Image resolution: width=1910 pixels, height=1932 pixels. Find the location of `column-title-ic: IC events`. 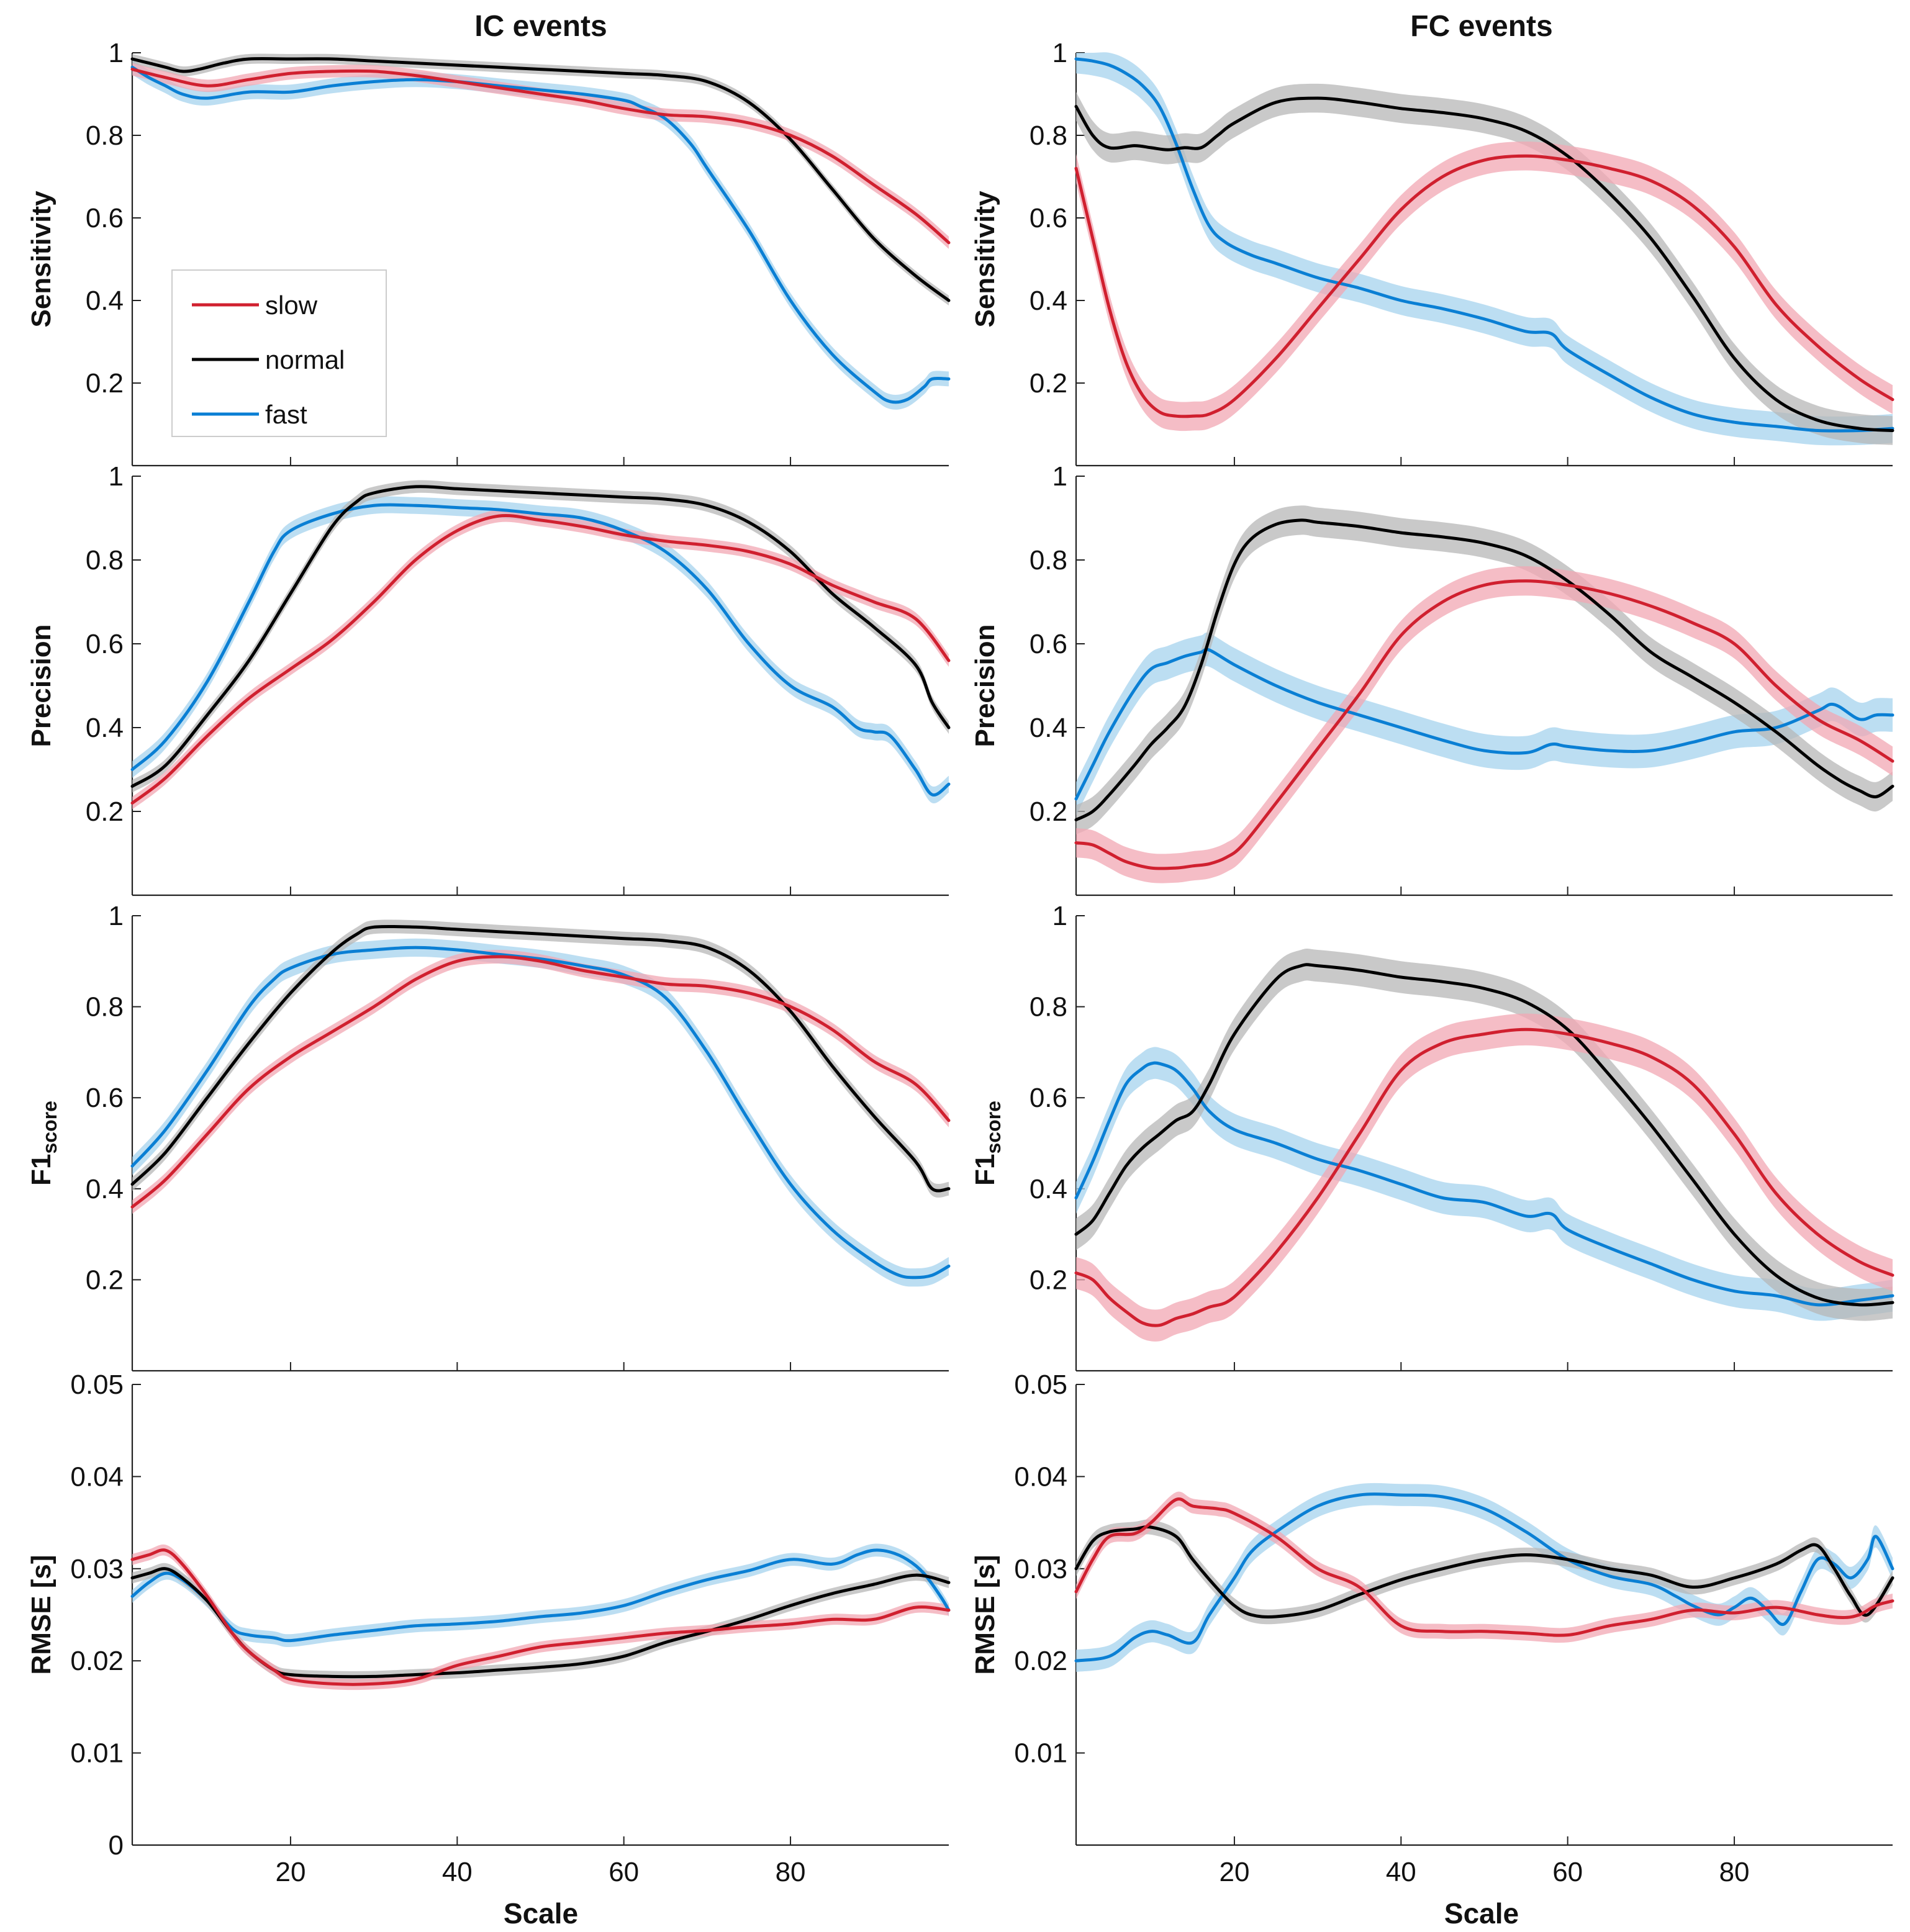

column-title-ic: IC events is located at coordinates (541, 26).